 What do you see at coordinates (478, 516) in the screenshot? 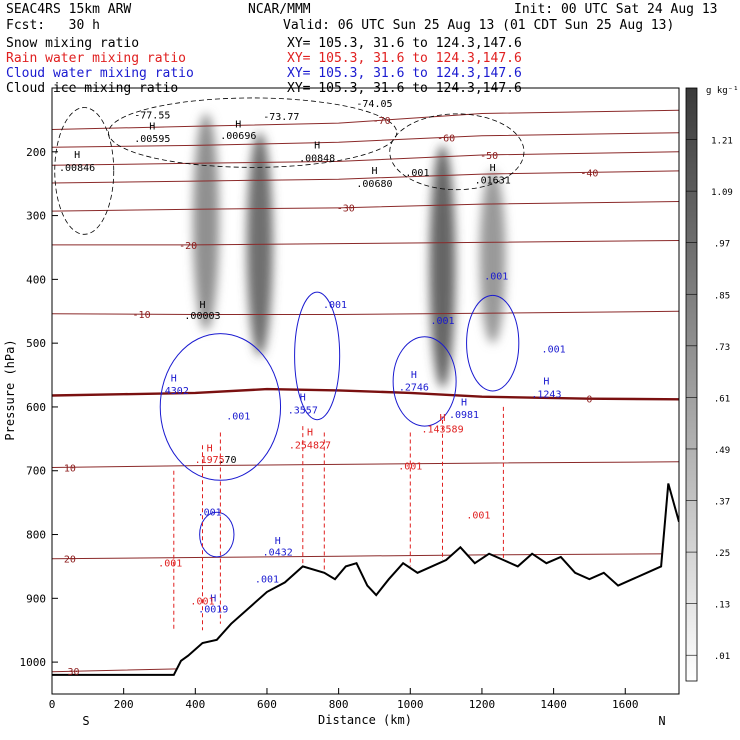
I see `rain-label-7: .001` at bounding box center [478, 516].